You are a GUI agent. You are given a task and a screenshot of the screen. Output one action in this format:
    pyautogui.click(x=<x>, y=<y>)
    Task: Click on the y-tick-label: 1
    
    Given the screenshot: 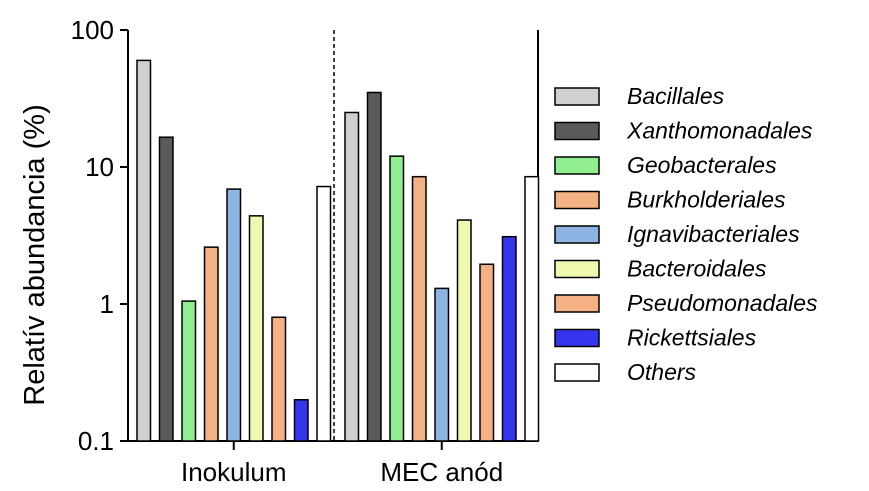 What is the action you would take?
    pyautogui.click(x=107, y=304)
    